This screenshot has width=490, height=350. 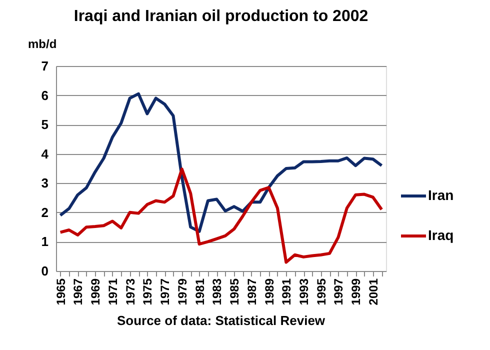 What do you see at coordinates (235, 292) in the screenshot?
I see `x-tick-label: 1985` at bounding box center [235, 292].